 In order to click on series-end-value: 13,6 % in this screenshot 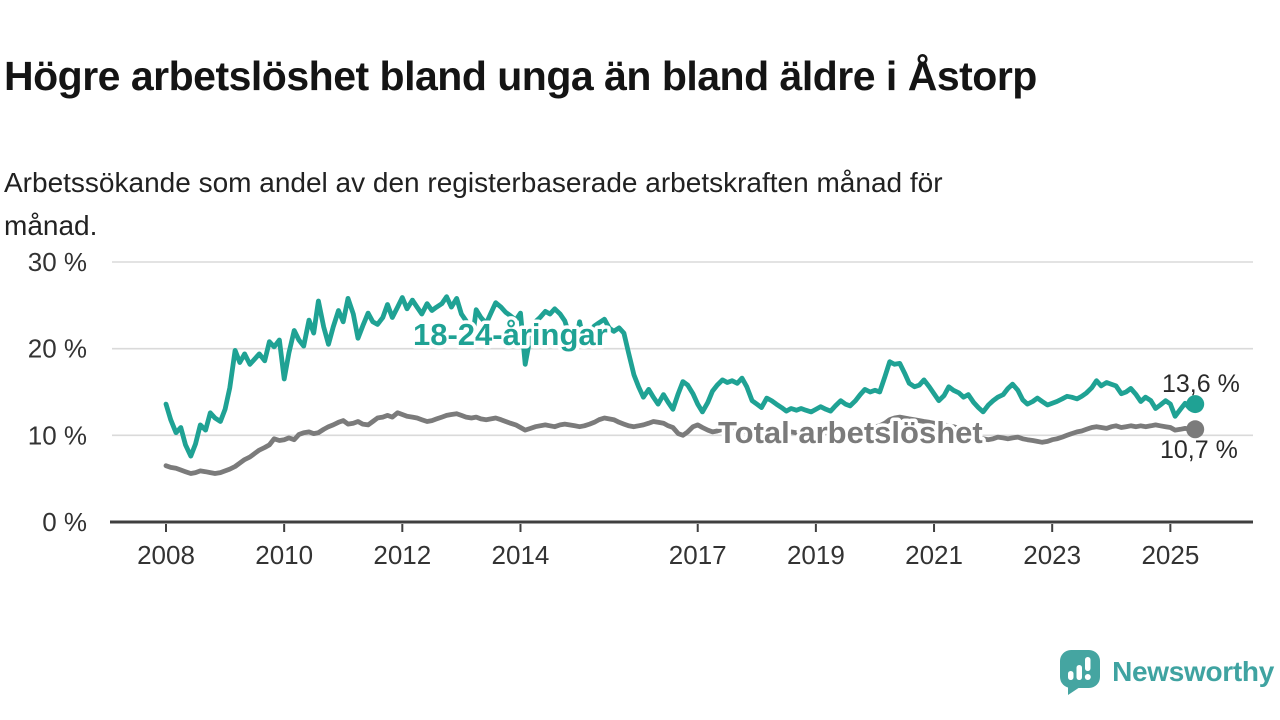, I will do `click(1201, 384)`.